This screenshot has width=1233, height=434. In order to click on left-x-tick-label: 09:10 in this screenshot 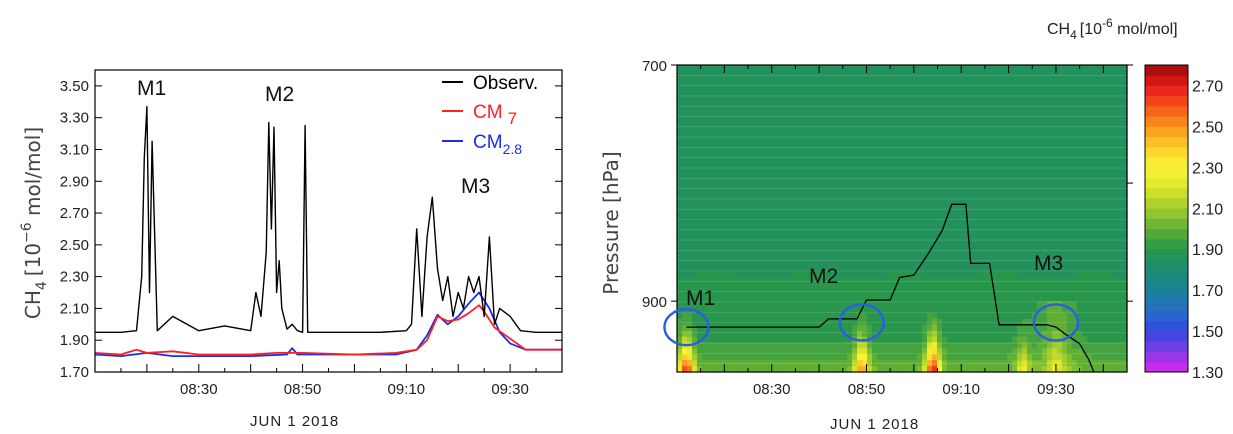, I will do `click(407, 389)`.